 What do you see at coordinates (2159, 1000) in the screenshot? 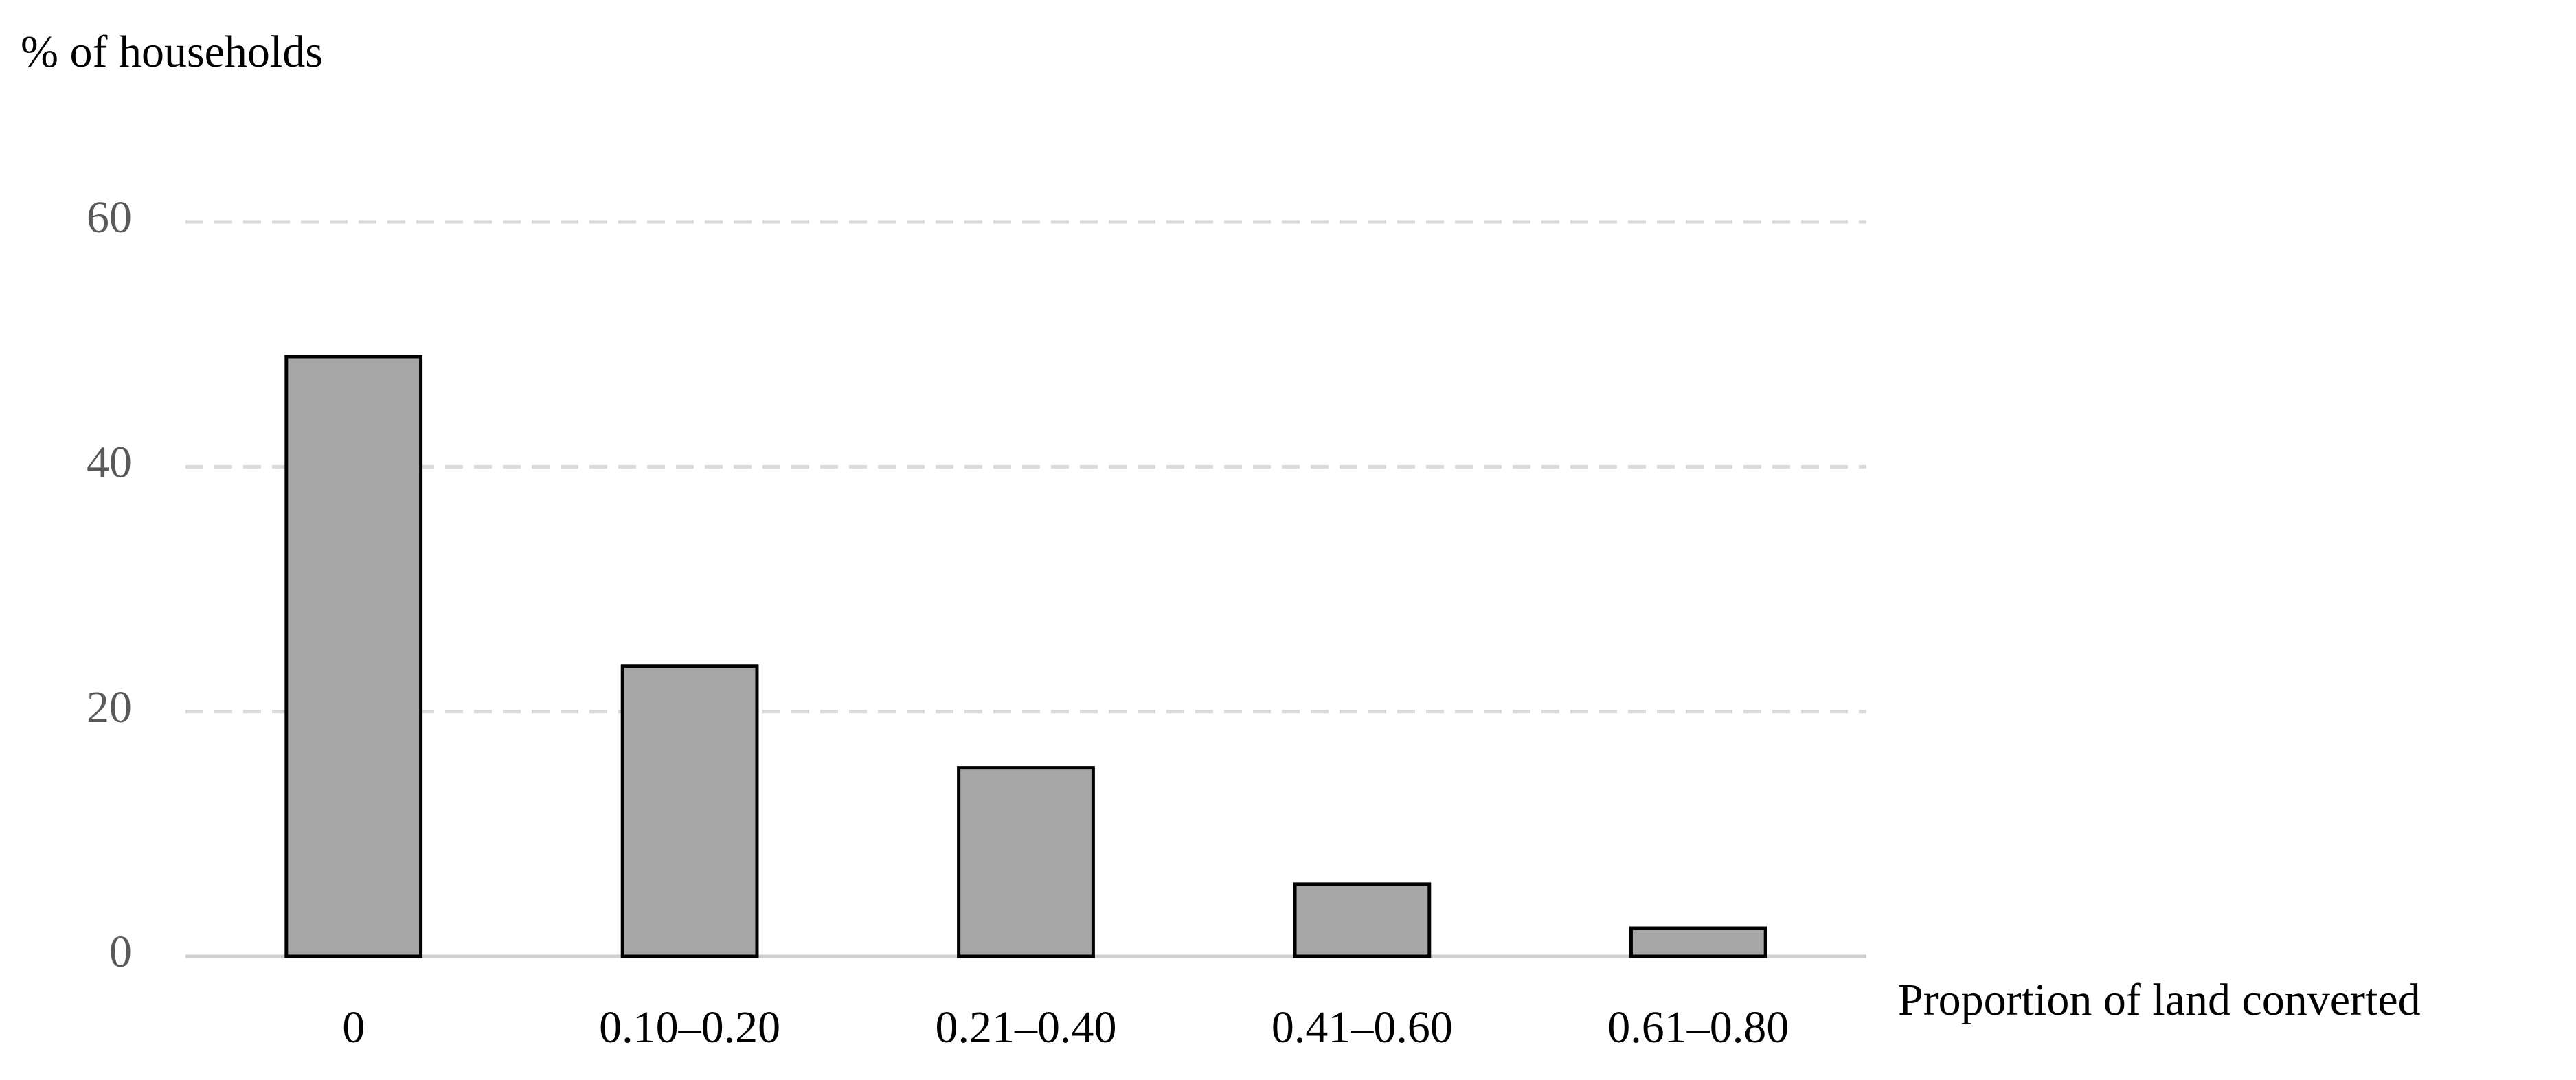
I see `x-axis-title: Proportion of land converted` at bounding box center [2159, 1000].